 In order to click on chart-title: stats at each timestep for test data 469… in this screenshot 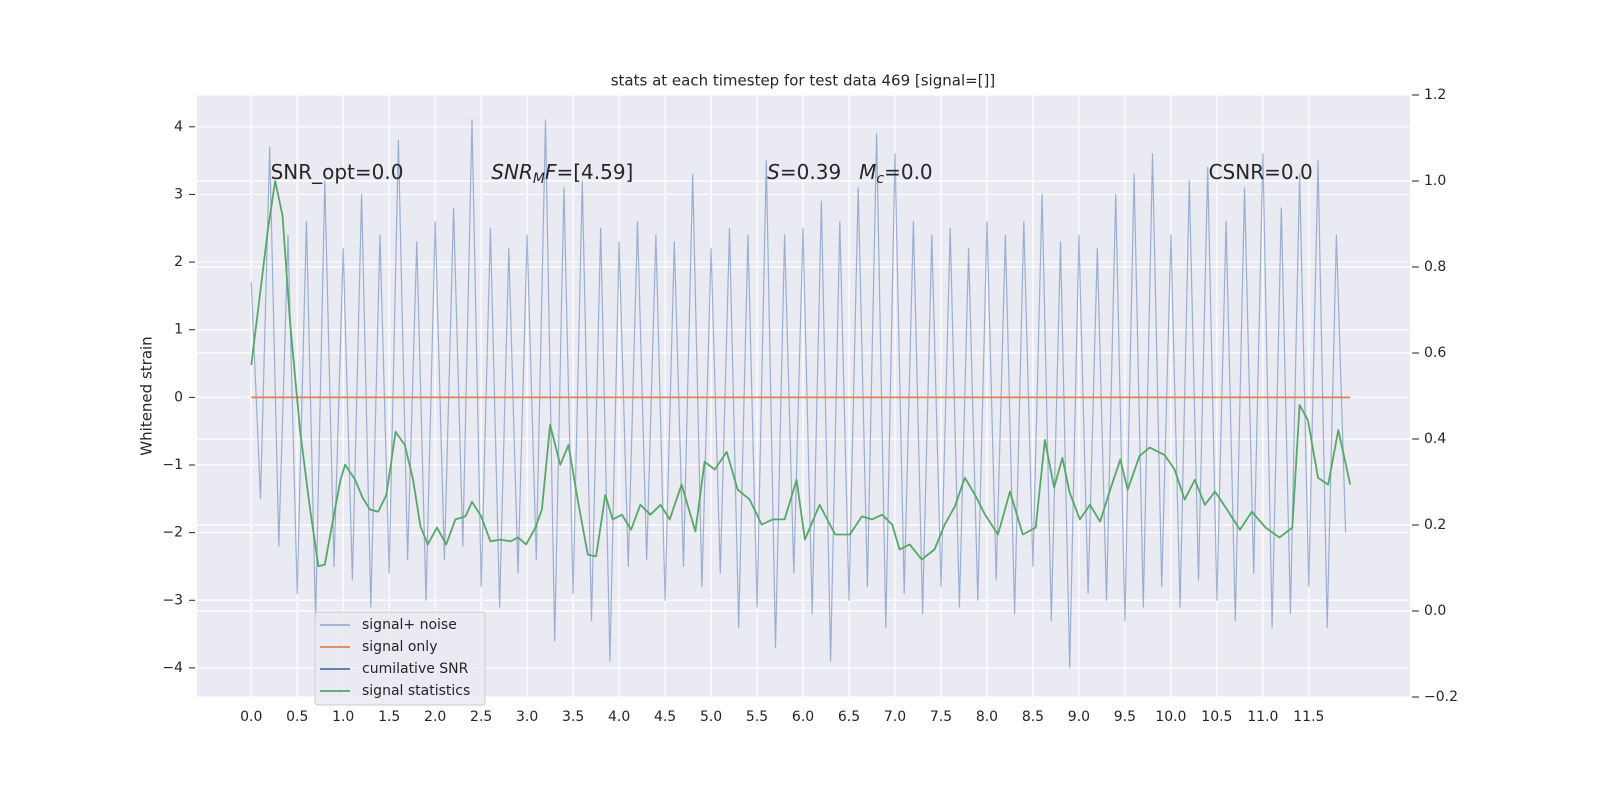, I will do `click(803, 81)`.